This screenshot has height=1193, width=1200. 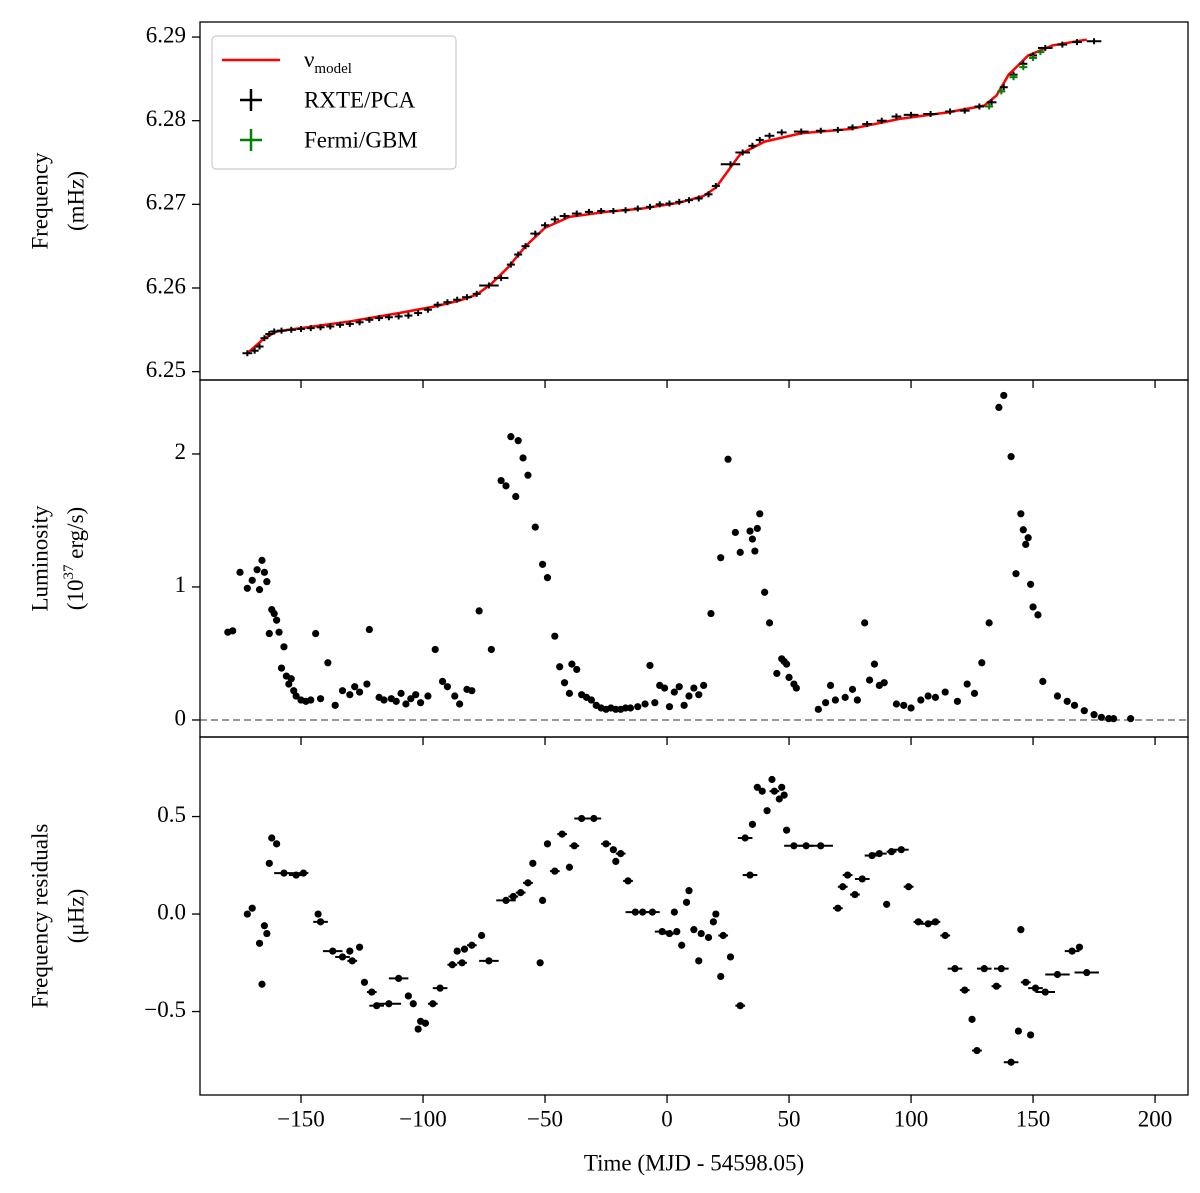 I want to click on x-axis-label: Time (MJD - 54598.05), so click(x=694, y=1162).